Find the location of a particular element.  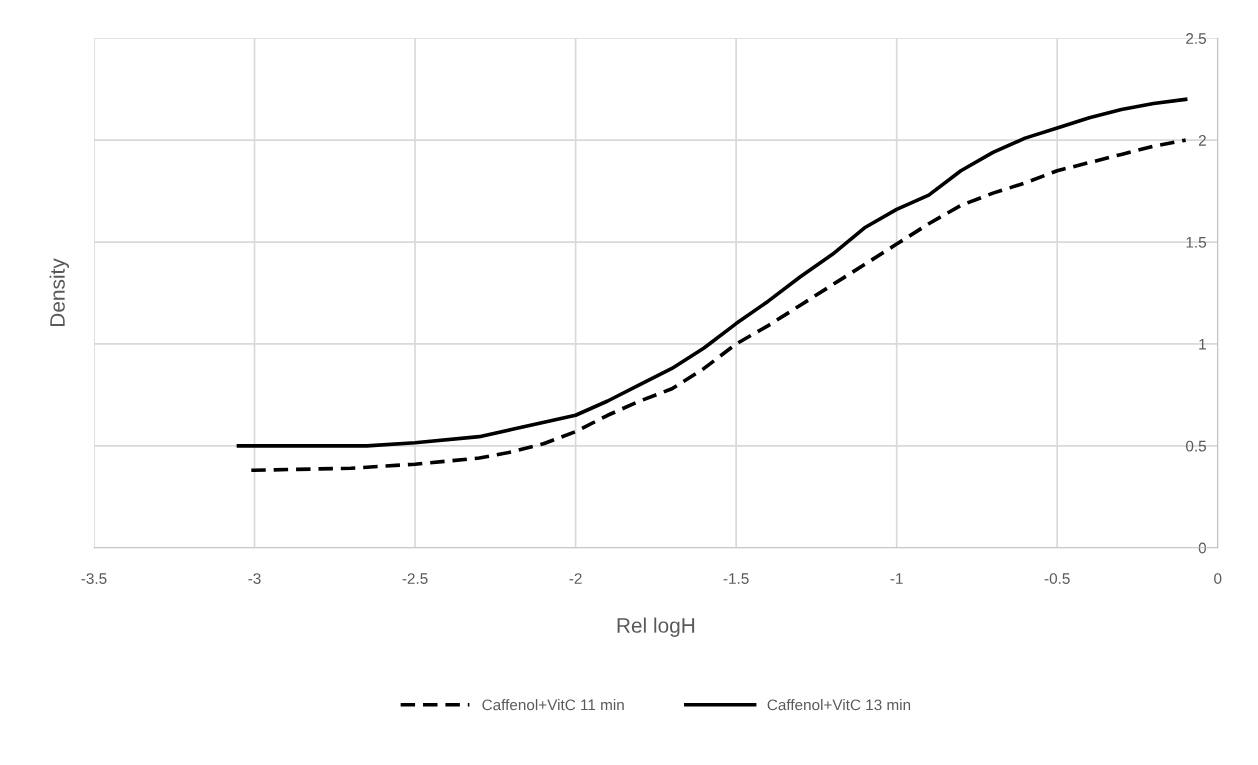

x-tick-label: 0 is located at coordinates (1218, 578).